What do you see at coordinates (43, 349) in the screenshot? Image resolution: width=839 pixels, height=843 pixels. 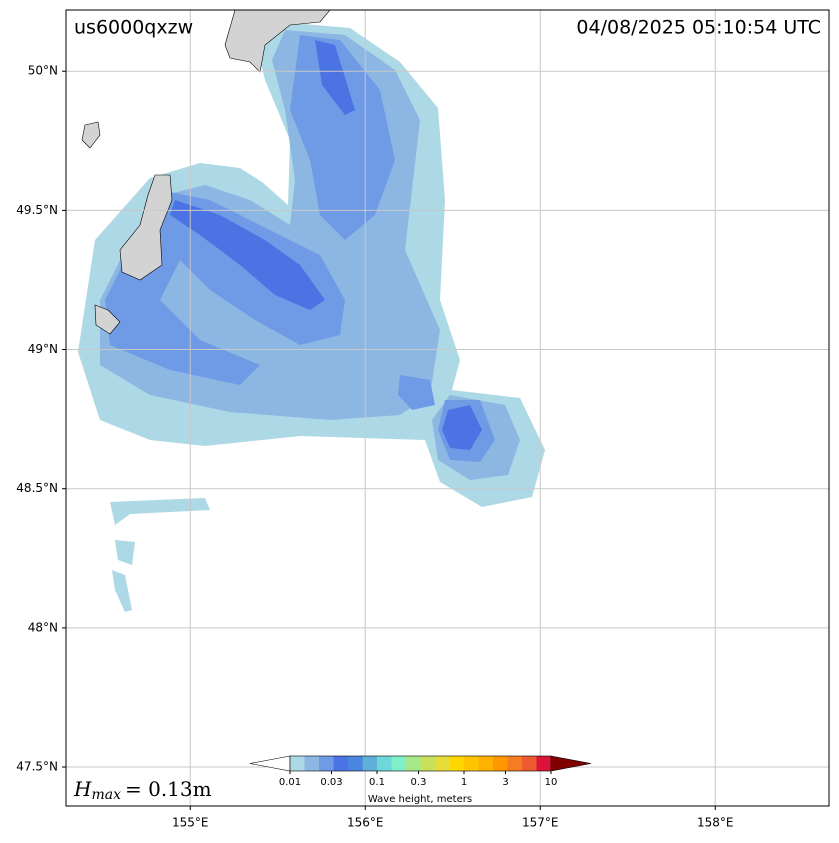 I see `y-tick-label: 49°N` at bounding box center [43, 349].